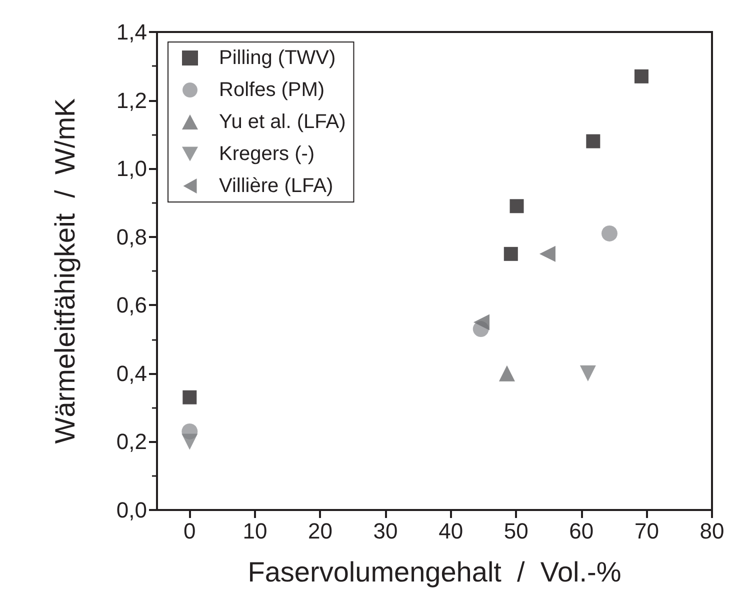  What do you see at coordinates (451, 531) in the screenshot?
I see `x-tick-label: 40` at bounding box center [451, 531].